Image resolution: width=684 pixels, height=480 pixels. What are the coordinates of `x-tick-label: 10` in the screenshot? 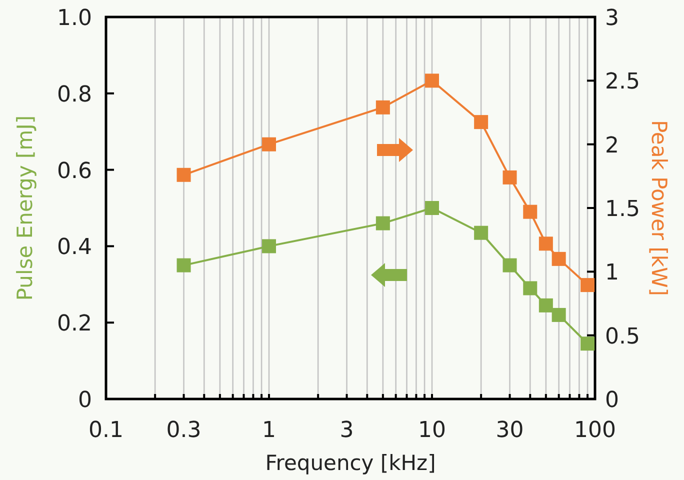 It's located at (432, 430).